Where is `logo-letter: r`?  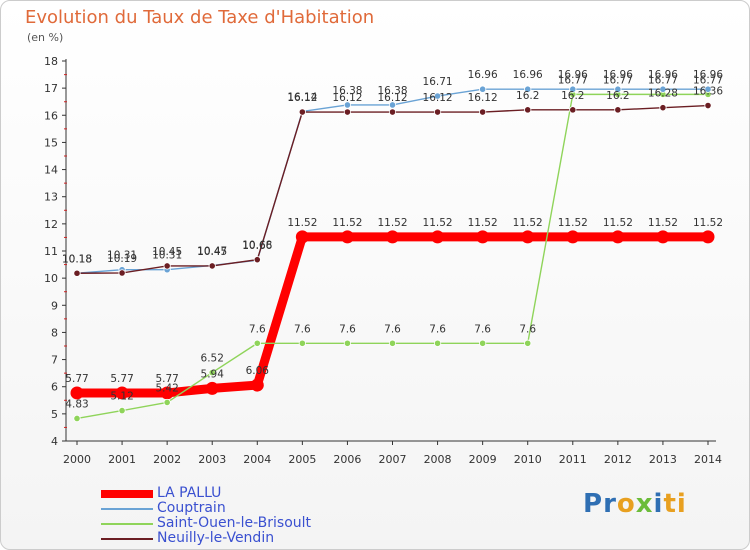 logo-letter: r is located at coordinates (610, 504).